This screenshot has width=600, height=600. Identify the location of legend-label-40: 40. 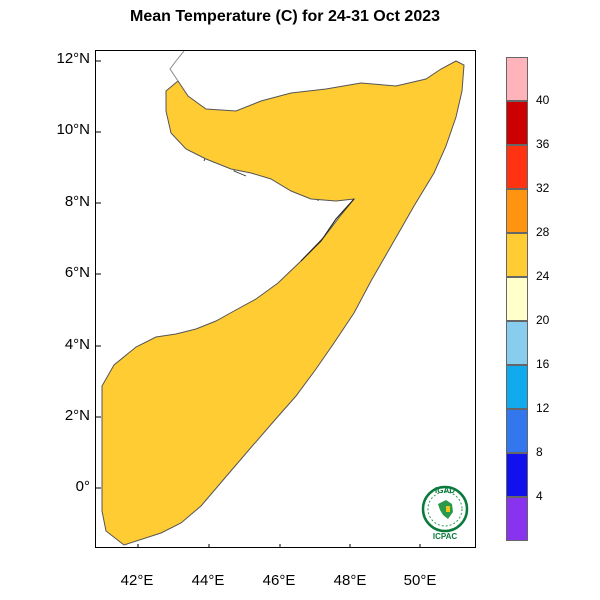
(543, 100).